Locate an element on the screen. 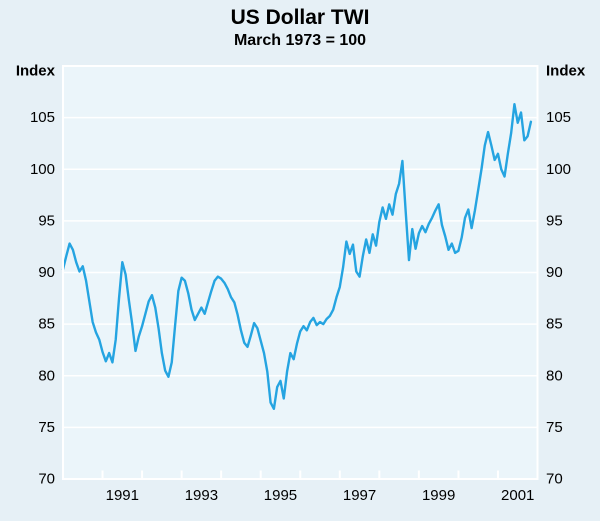  y-tick-label-left-80: 80 is located at coordinates (46, 375).